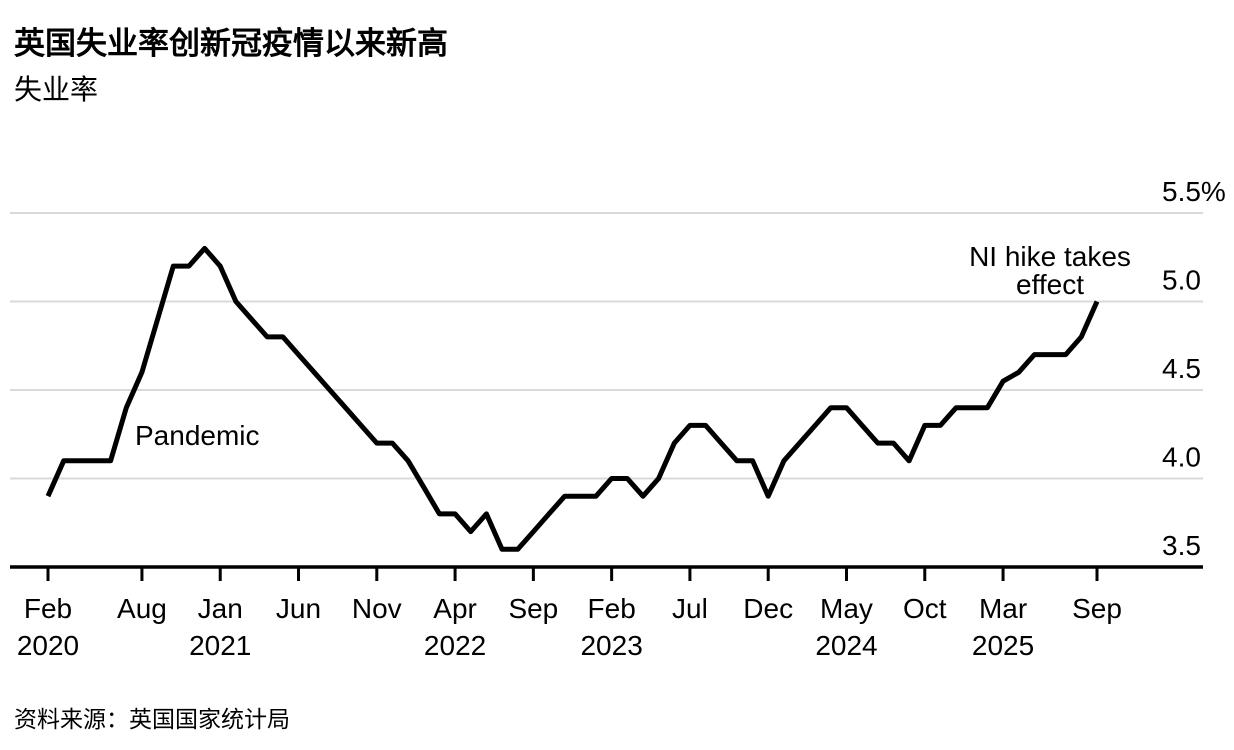 The height and width of the screenshot is (750, 1234). I want to click on x-tick-month-label: Jun, so click(298, 608).